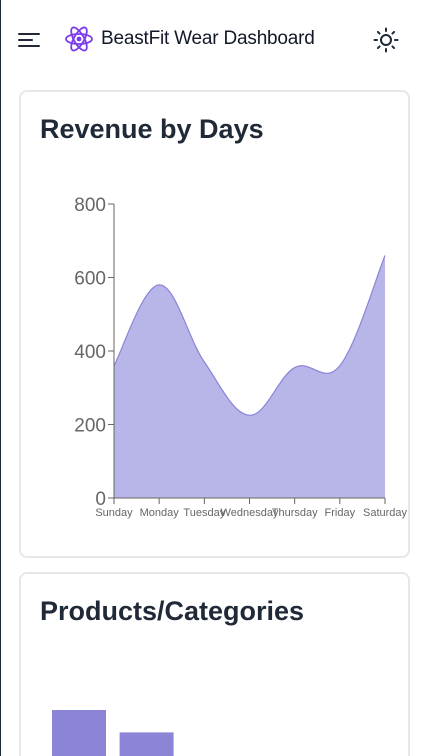  What do you see at coordinates (152, 129) in the screenshot?
I see `revenue-card-title: Revenue by Days` at bounding box center [152, 129].